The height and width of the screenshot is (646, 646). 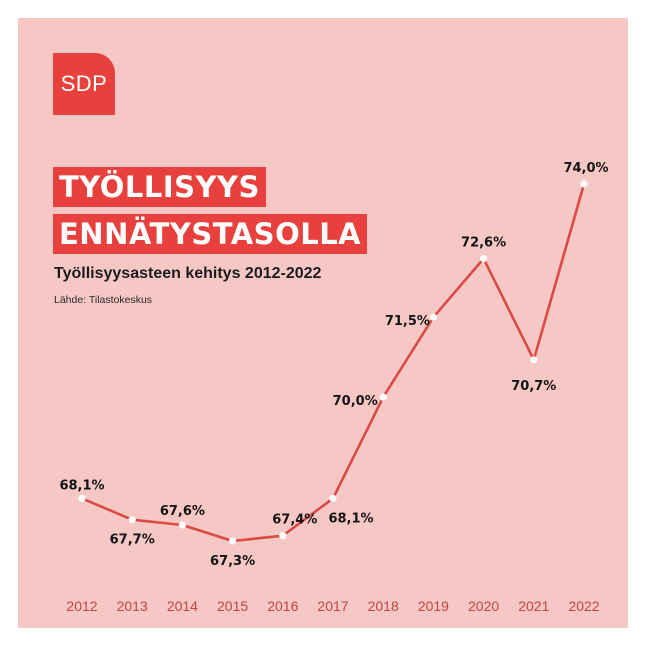 What do you see at coordinates (82, 498) in the screenshot?
I see `data-point-2012` at bounding box center [82, 498].